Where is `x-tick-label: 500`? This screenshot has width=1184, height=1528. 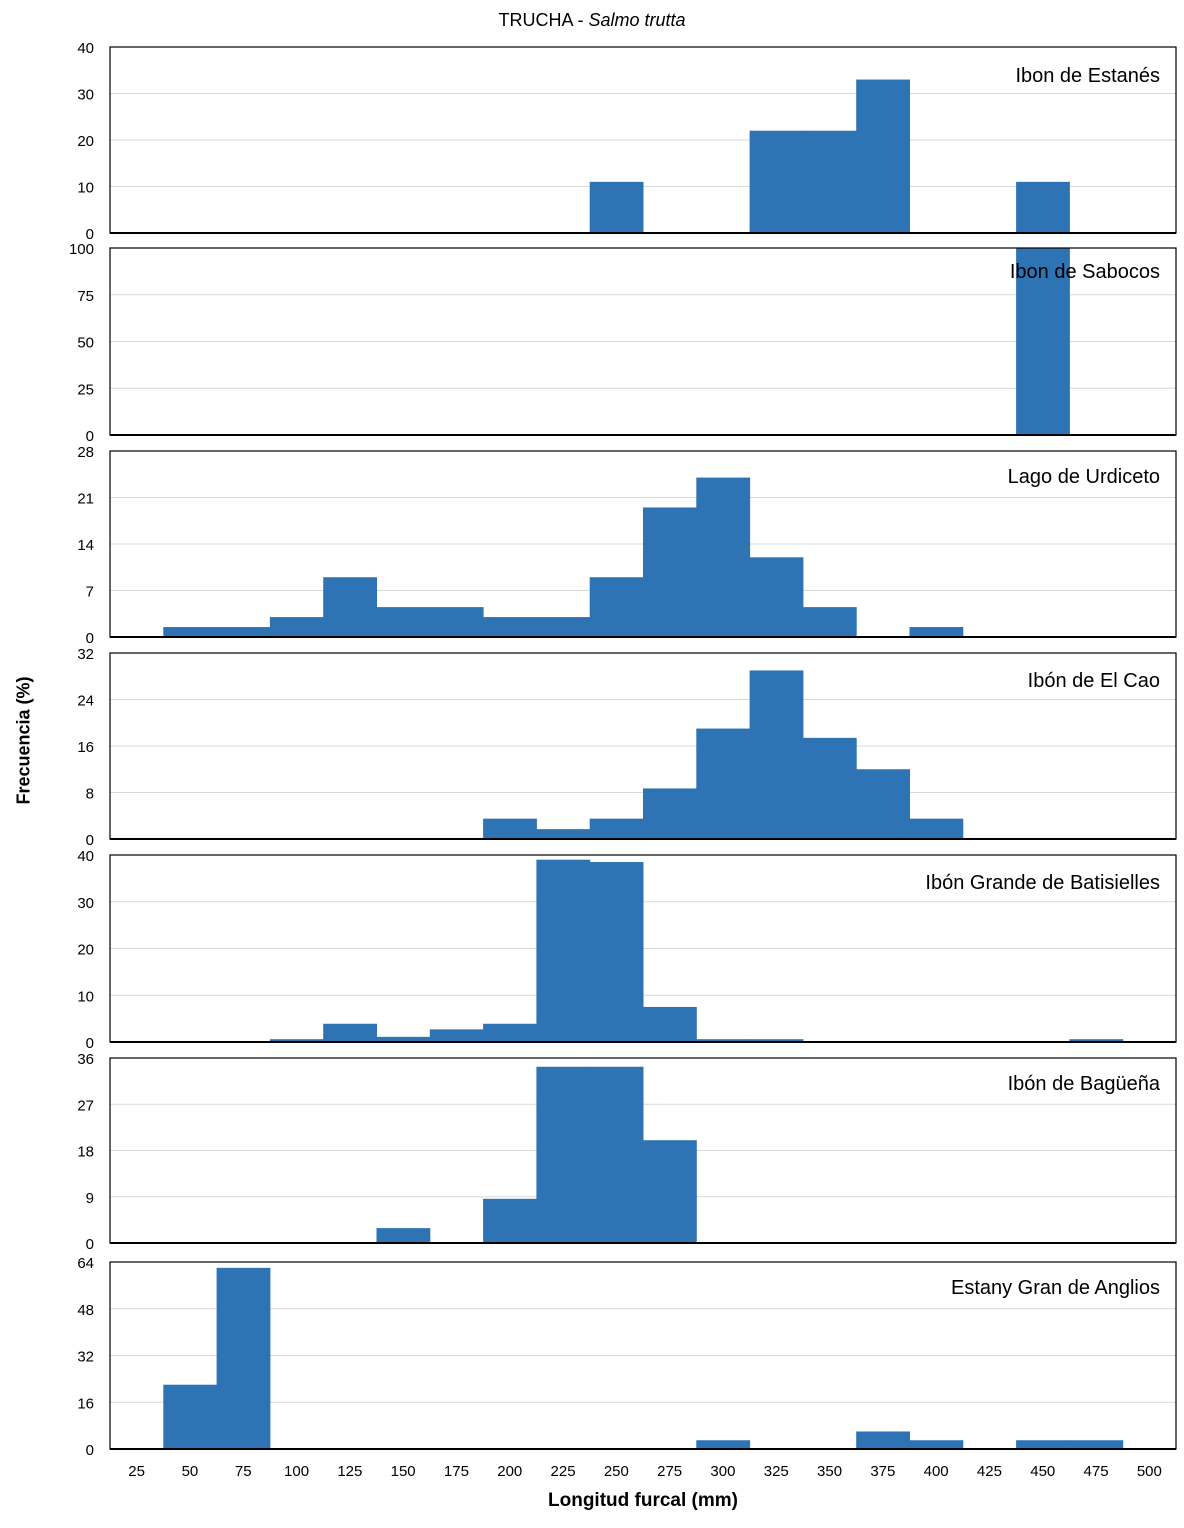 x-tick-label: 500 is located at coordinates (1149, 1471).